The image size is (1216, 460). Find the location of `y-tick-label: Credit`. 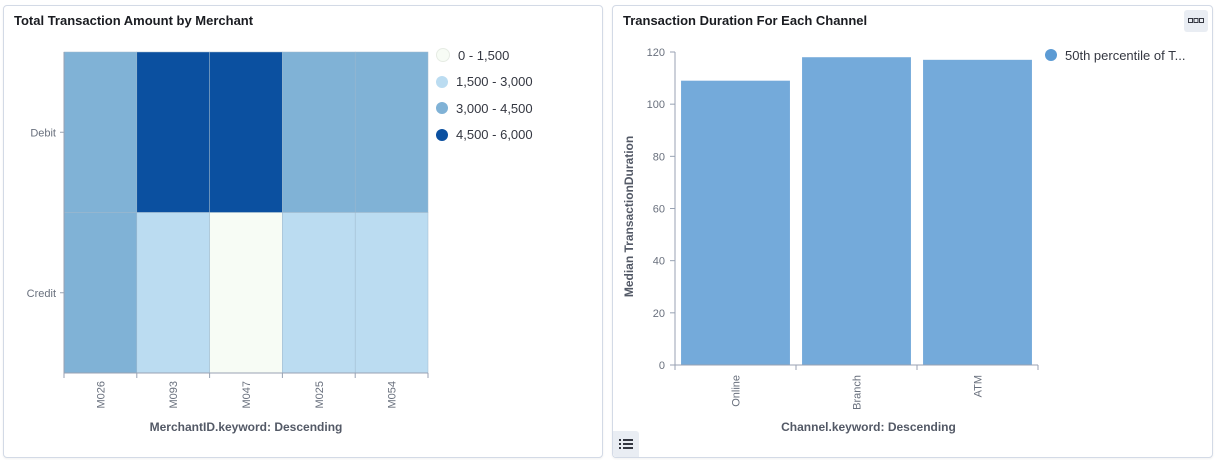

y-tick-label: Credit is located at coordinates (41, 294).